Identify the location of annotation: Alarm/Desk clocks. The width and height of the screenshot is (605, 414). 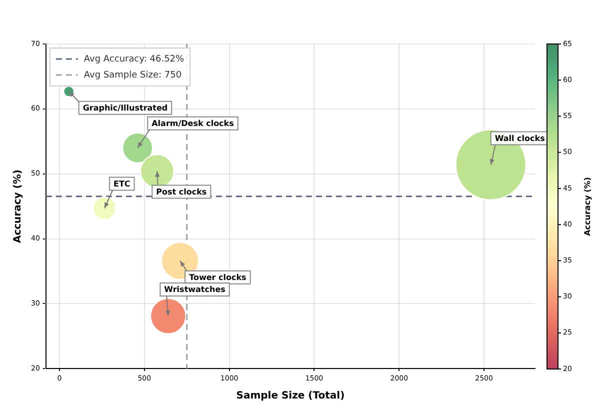
(193, 123).